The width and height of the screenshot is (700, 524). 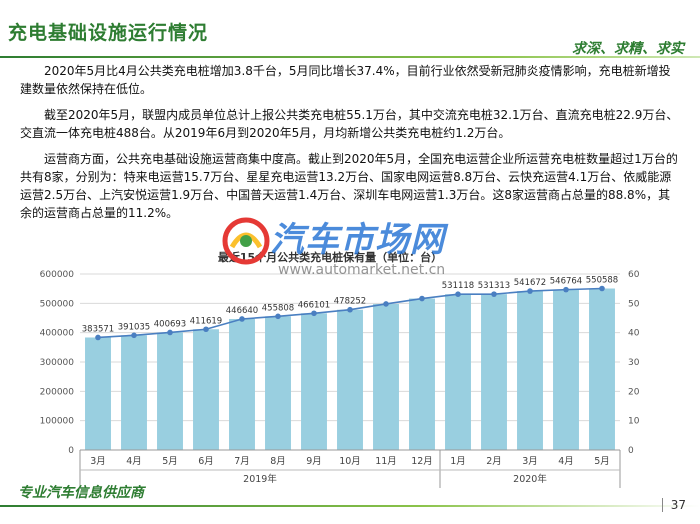 What do you see at coordinates (246, 241) in the screenshot?
I see `watermark-logo-icon` at bounding box center [246, 241].